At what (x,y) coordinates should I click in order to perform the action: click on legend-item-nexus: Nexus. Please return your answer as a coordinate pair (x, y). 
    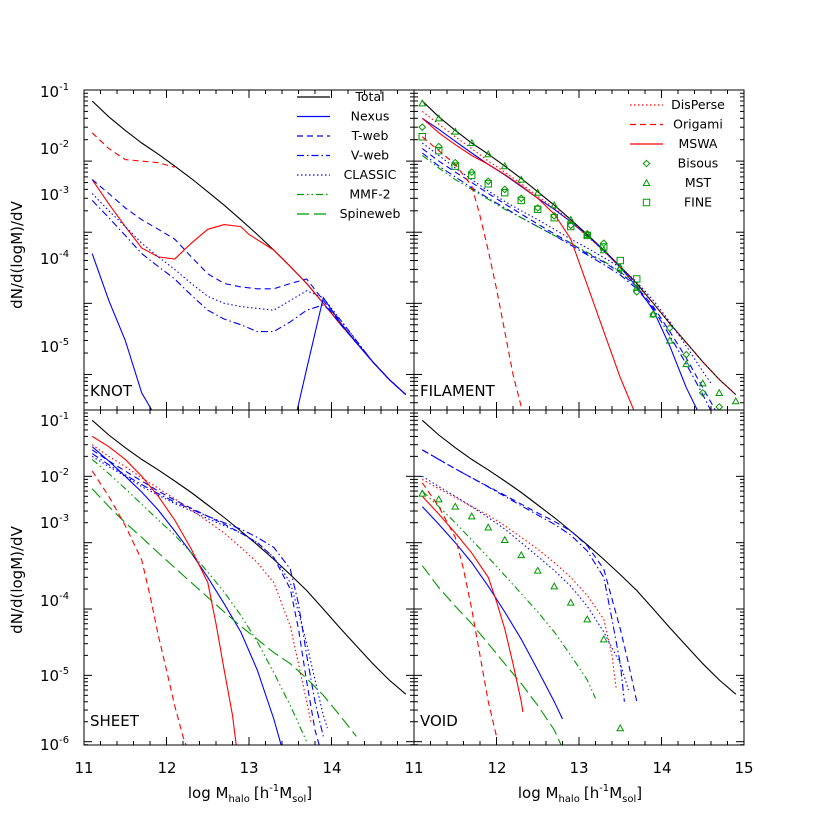
    Looking at the image, I should click on (343, 116).